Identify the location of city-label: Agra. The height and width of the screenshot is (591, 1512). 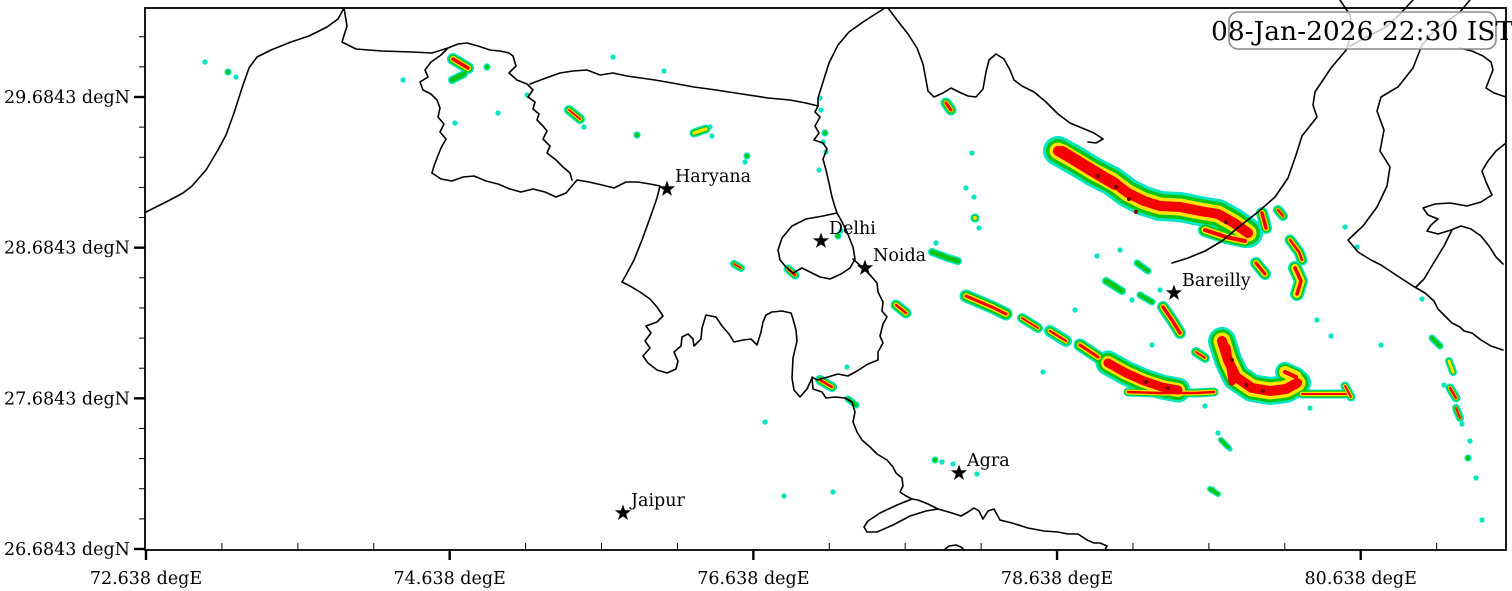
(988, 461).